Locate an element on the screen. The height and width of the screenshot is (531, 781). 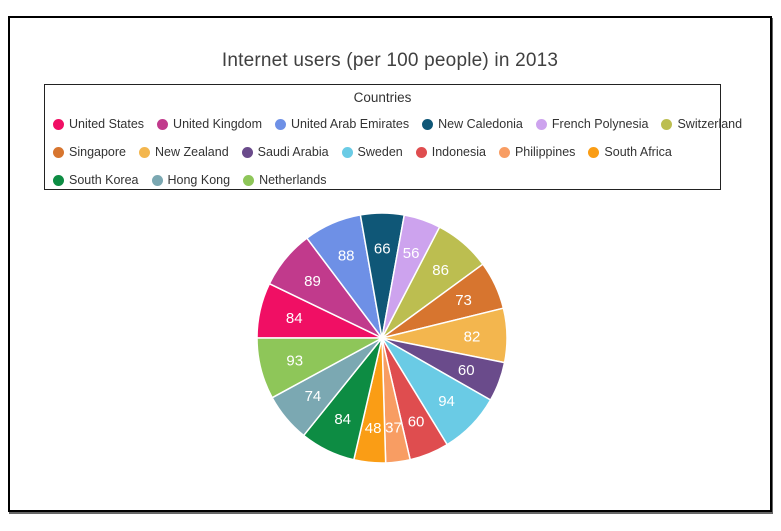
legend-label: United Kingdom is located at coordinates (217, 124).